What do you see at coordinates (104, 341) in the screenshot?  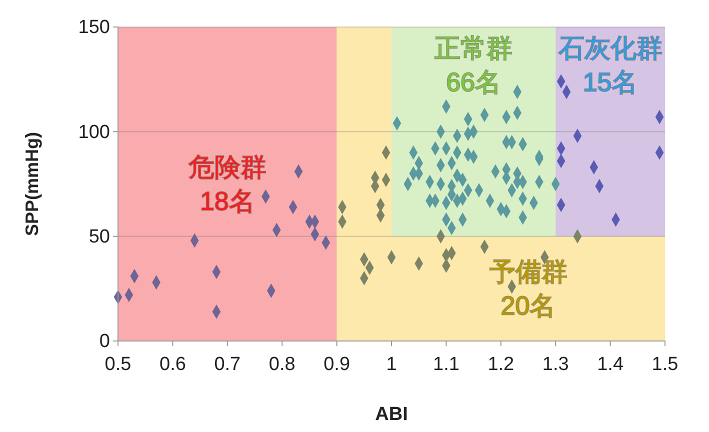 I see `y-tick-label: 0` at bounding box center [104, 341].